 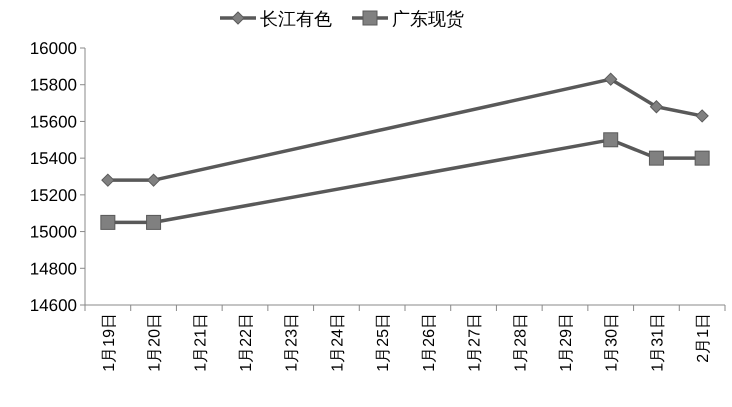 I want to click on x-tick-label: 1月21日, so click(x=201, y=342).